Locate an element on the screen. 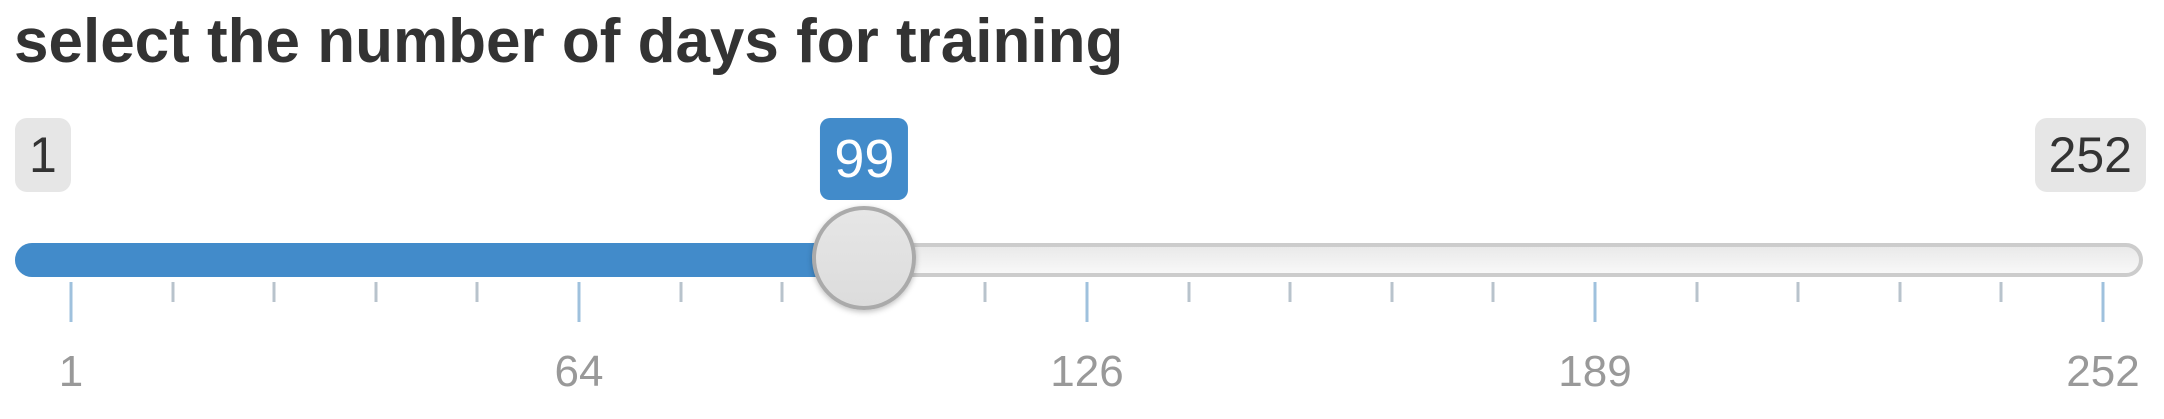  grid-tick-label: 1 is located at coordinates (71, 371).